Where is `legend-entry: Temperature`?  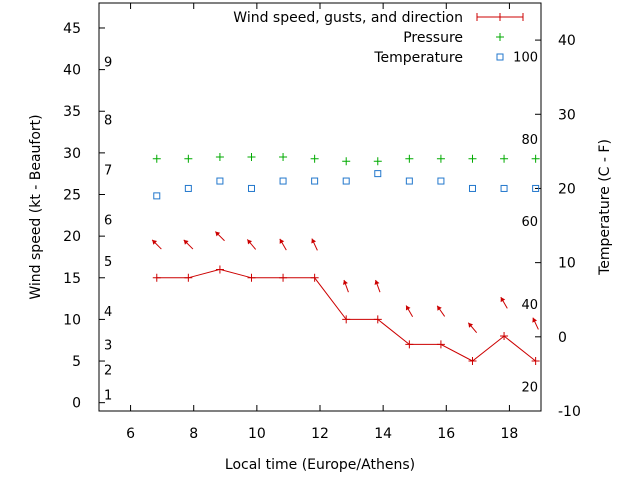 legend-entry: Temperature is located at coordinates (438, 58).